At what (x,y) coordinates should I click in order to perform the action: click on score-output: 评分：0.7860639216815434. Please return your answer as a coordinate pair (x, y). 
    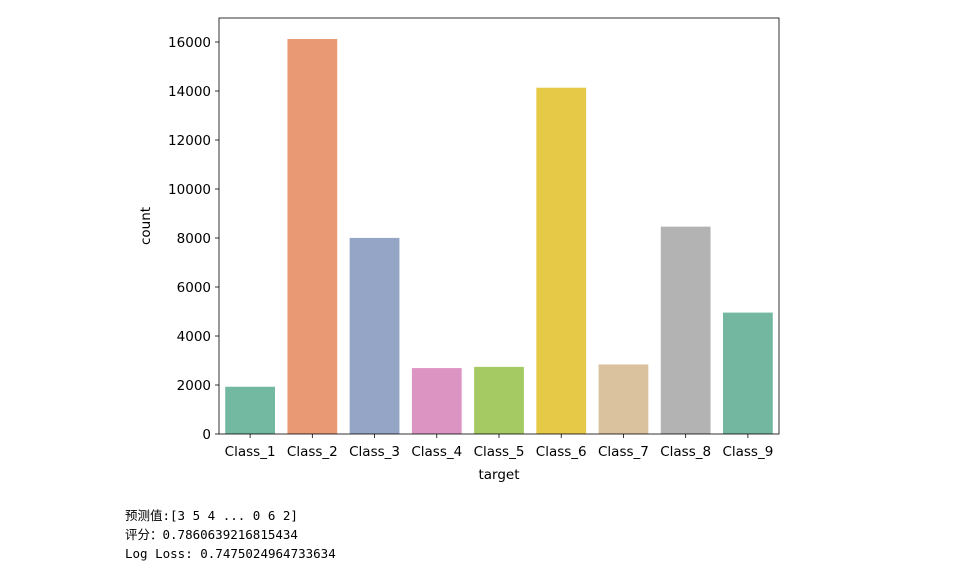
    Looking at the image, I should click on (211, 534).